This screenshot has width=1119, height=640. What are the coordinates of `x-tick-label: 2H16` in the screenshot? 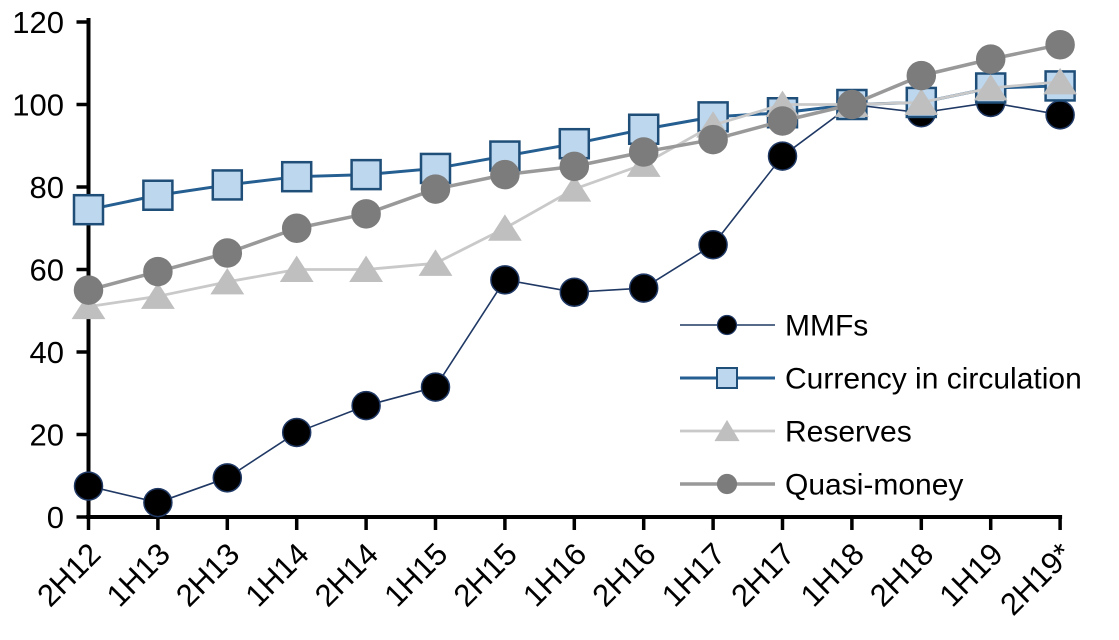 It's located at (623, 574).